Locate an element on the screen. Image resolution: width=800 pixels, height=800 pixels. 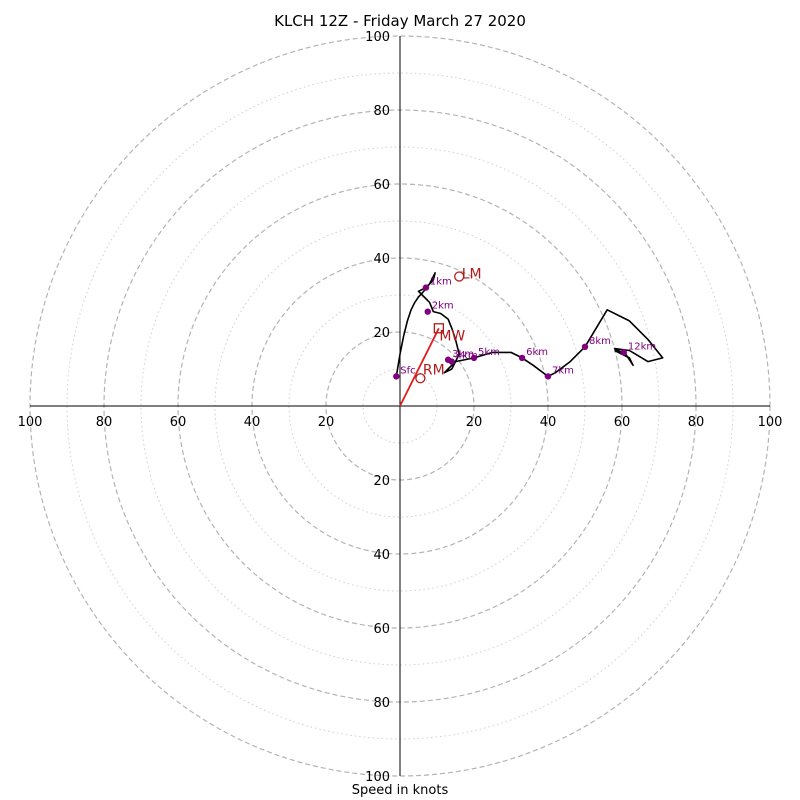
left-mover-marker is located at coordinates (459, 276).